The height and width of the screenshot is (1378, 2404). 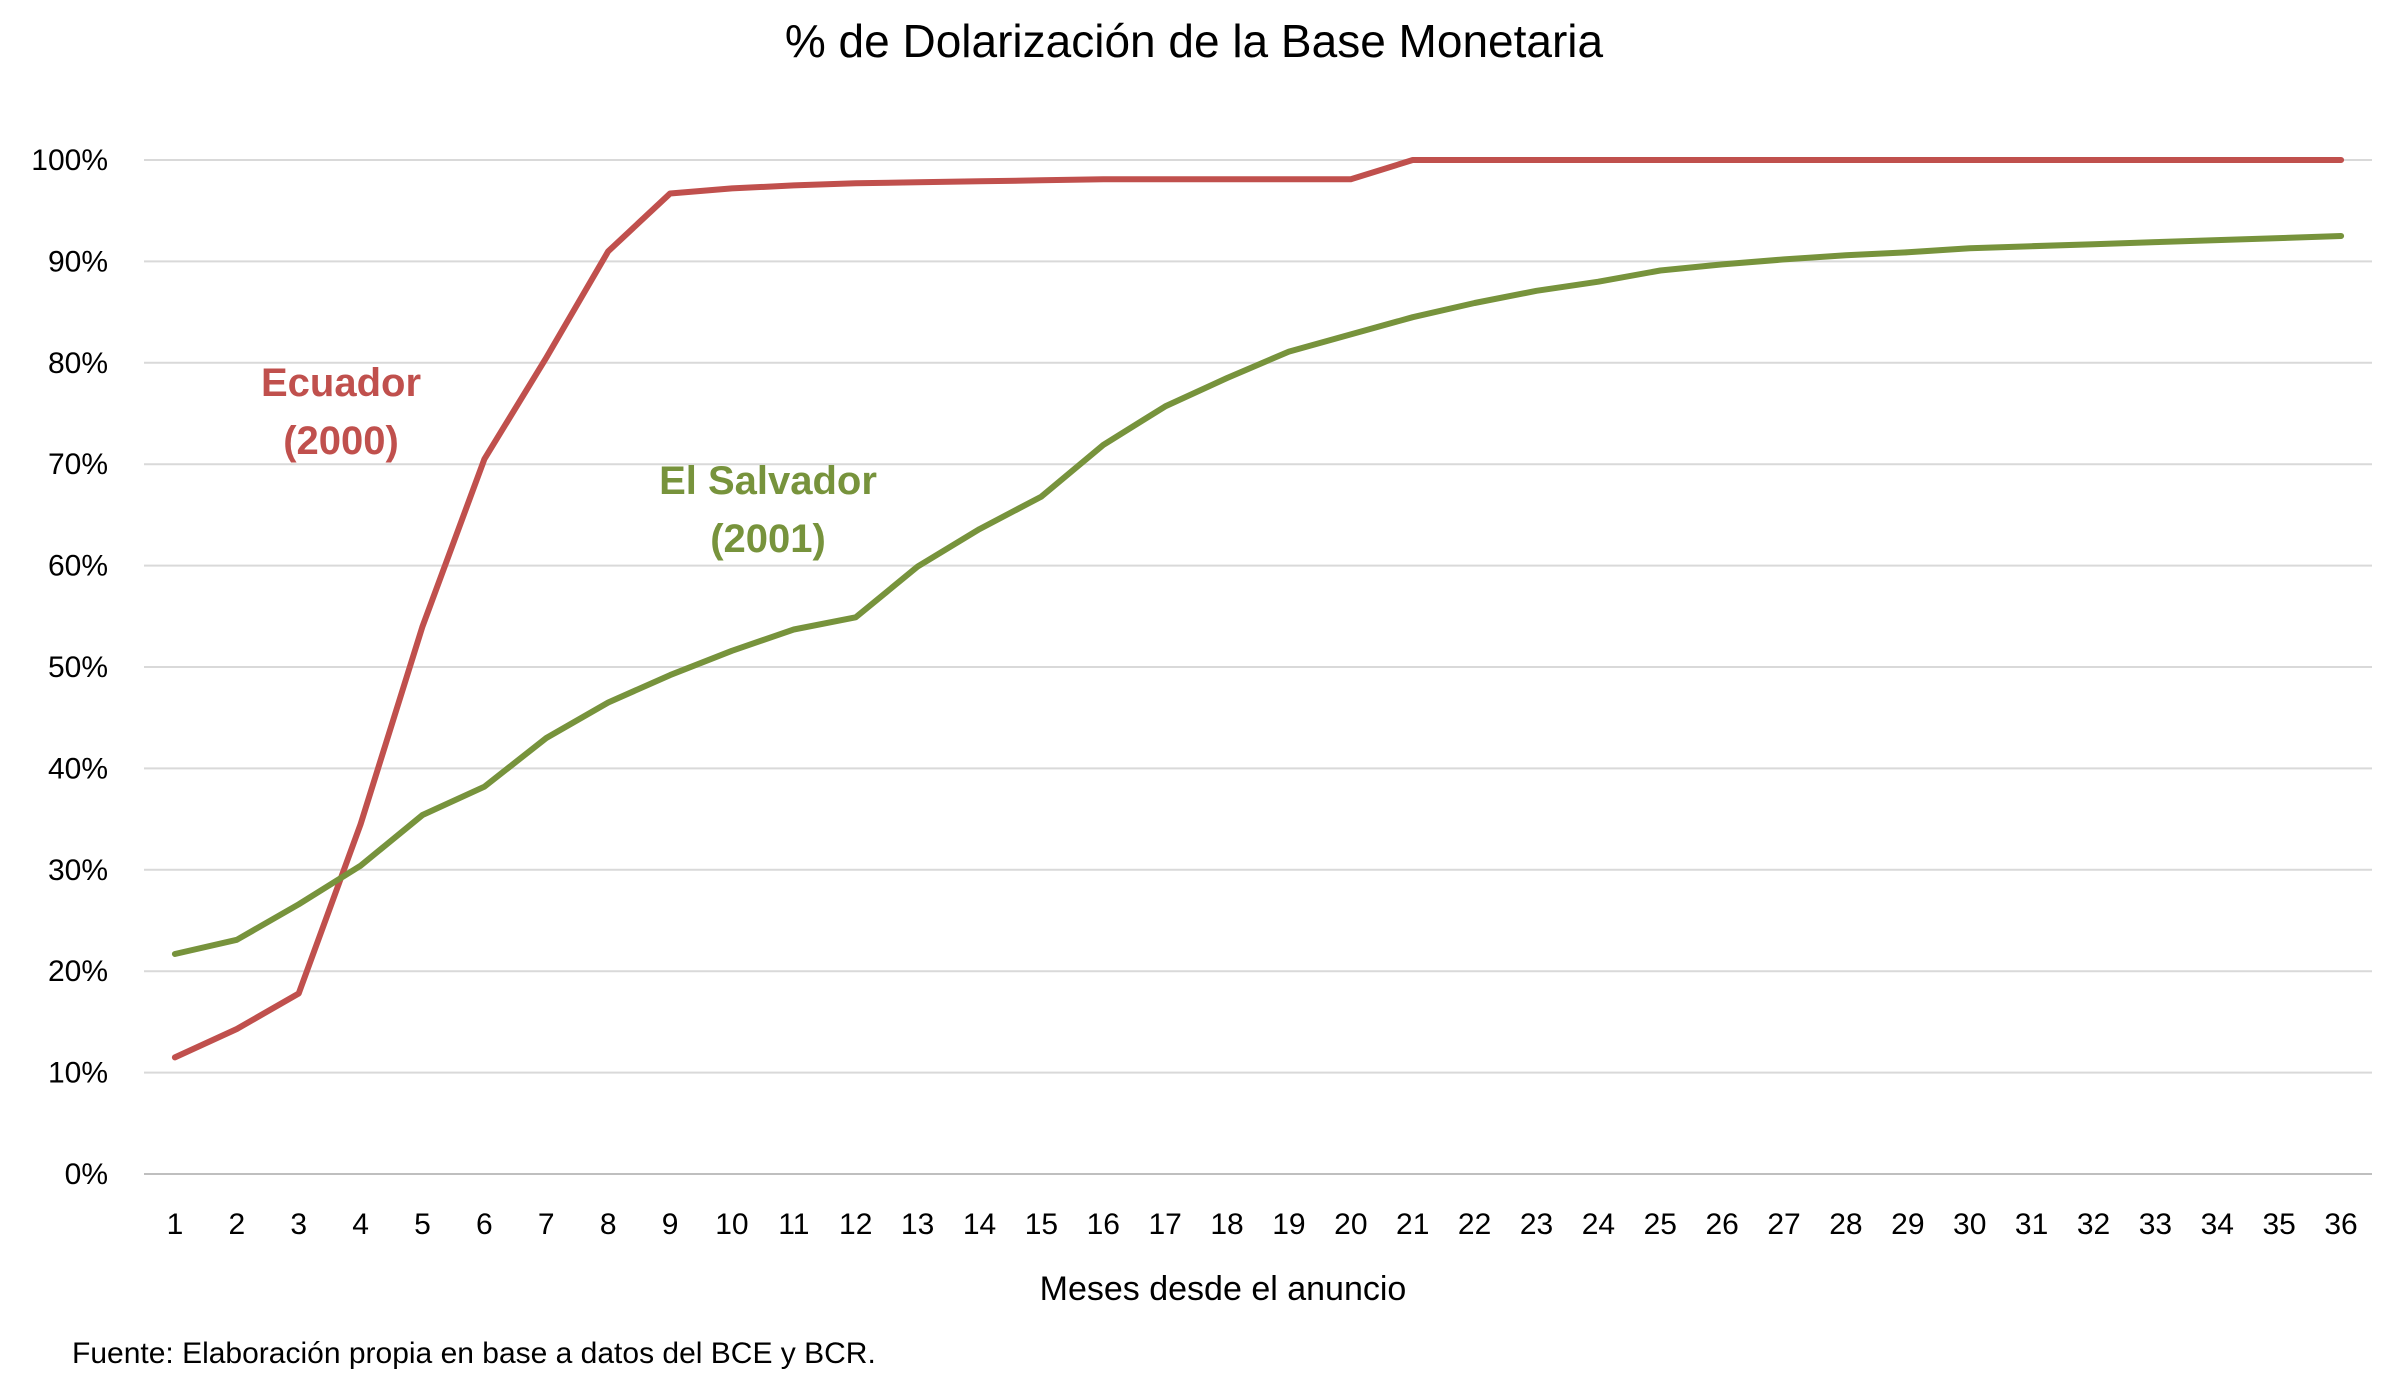 I want to click on y-tick-label: 40%, so click(x=78, y=768).